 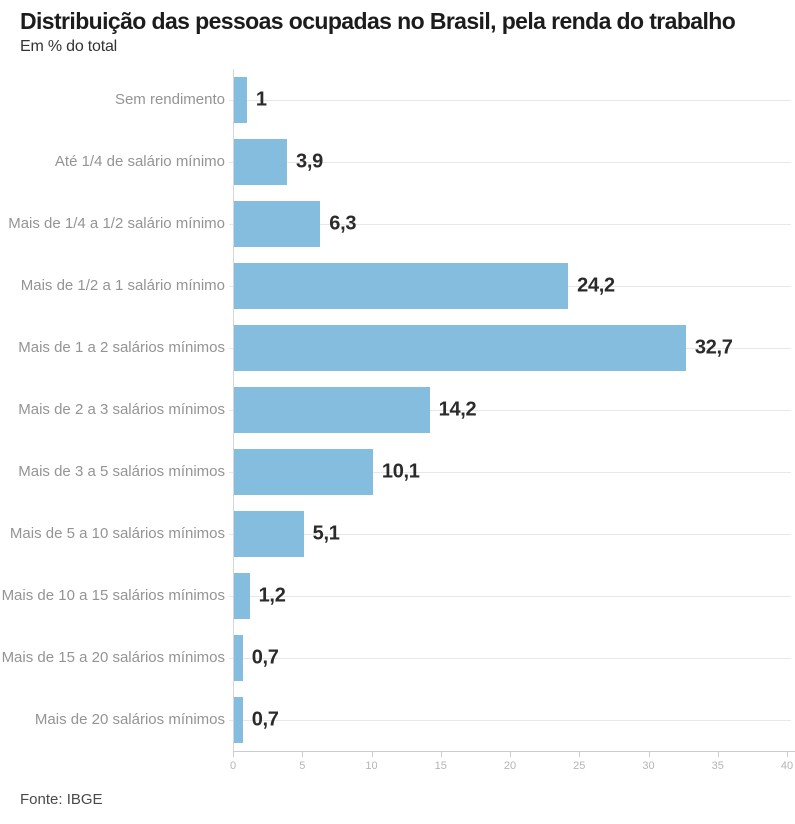 I want to click on category-label: Mais de 2 a 3 salários mínimos, so click(x=121, y=409).